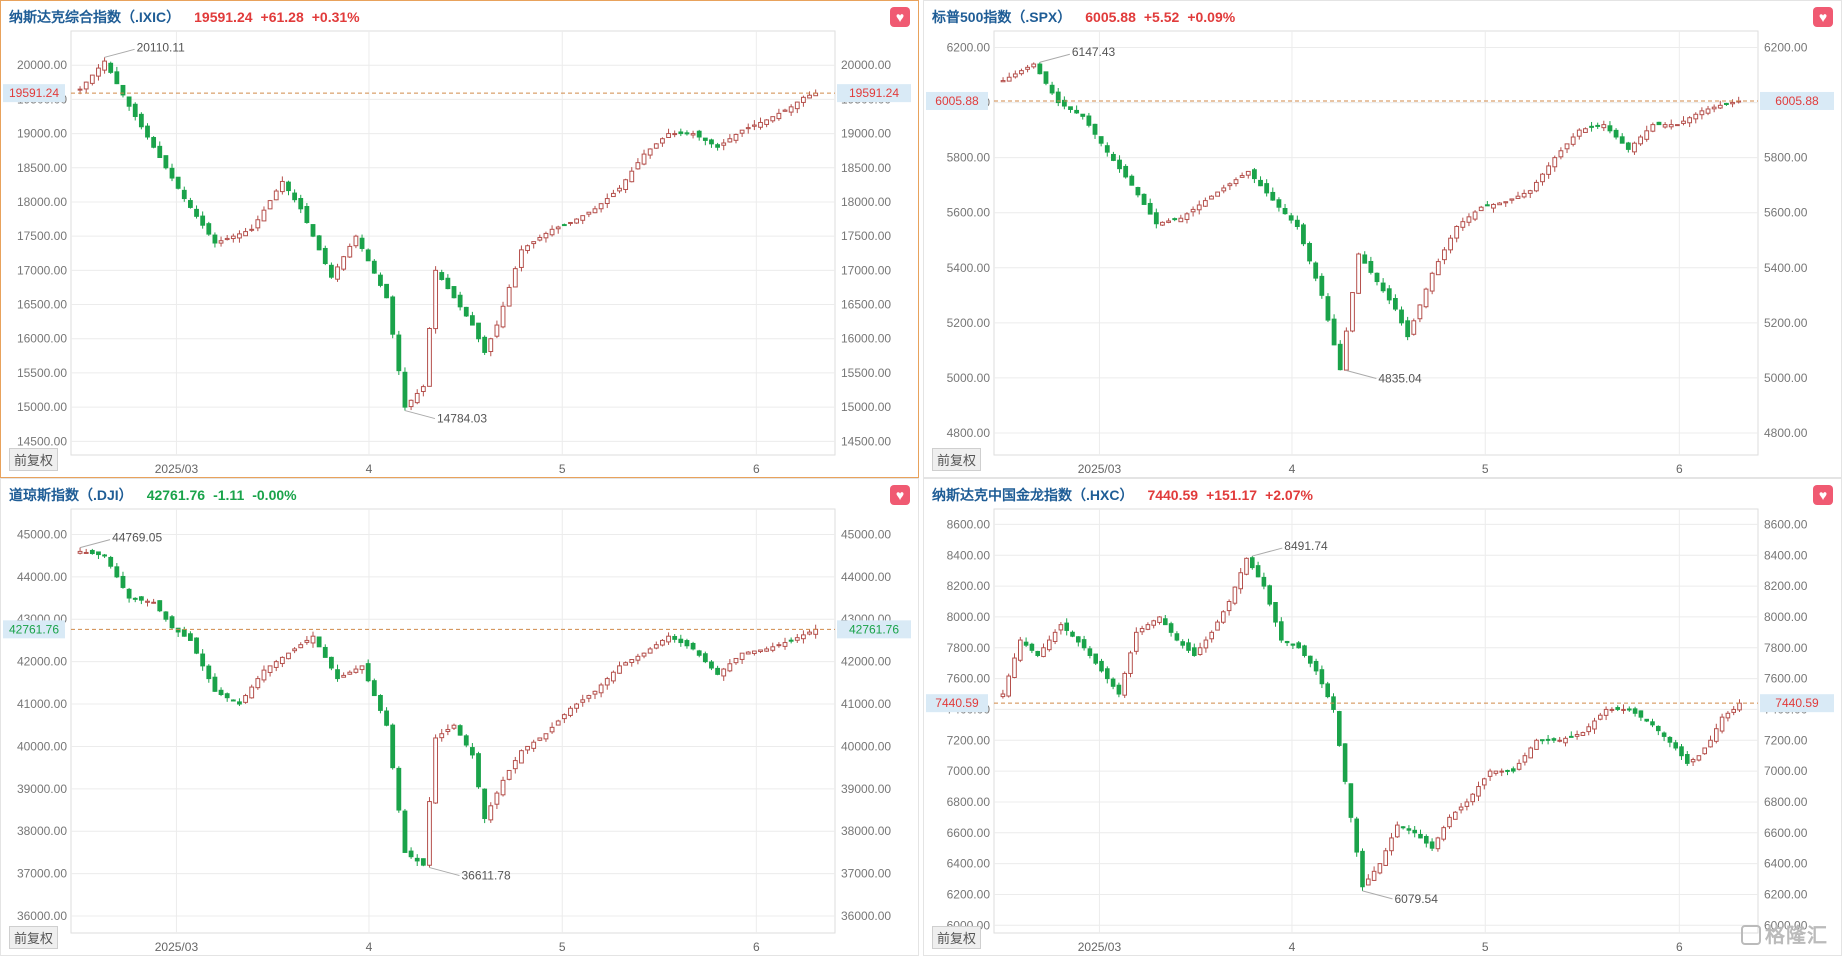  I want to click on adjust-mode-button: 前复权, so click(957, 459).